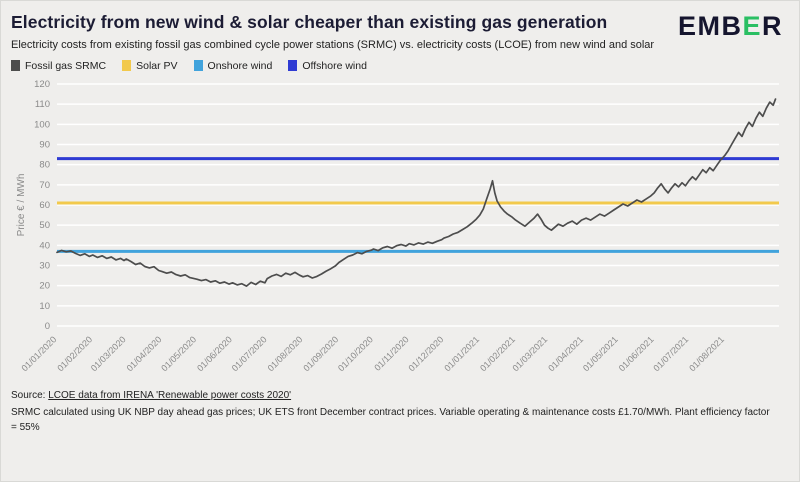 The width and height of the screenshot is (800, 482). I want to click on footnote-line-2: = 55%, so click(25, 427).